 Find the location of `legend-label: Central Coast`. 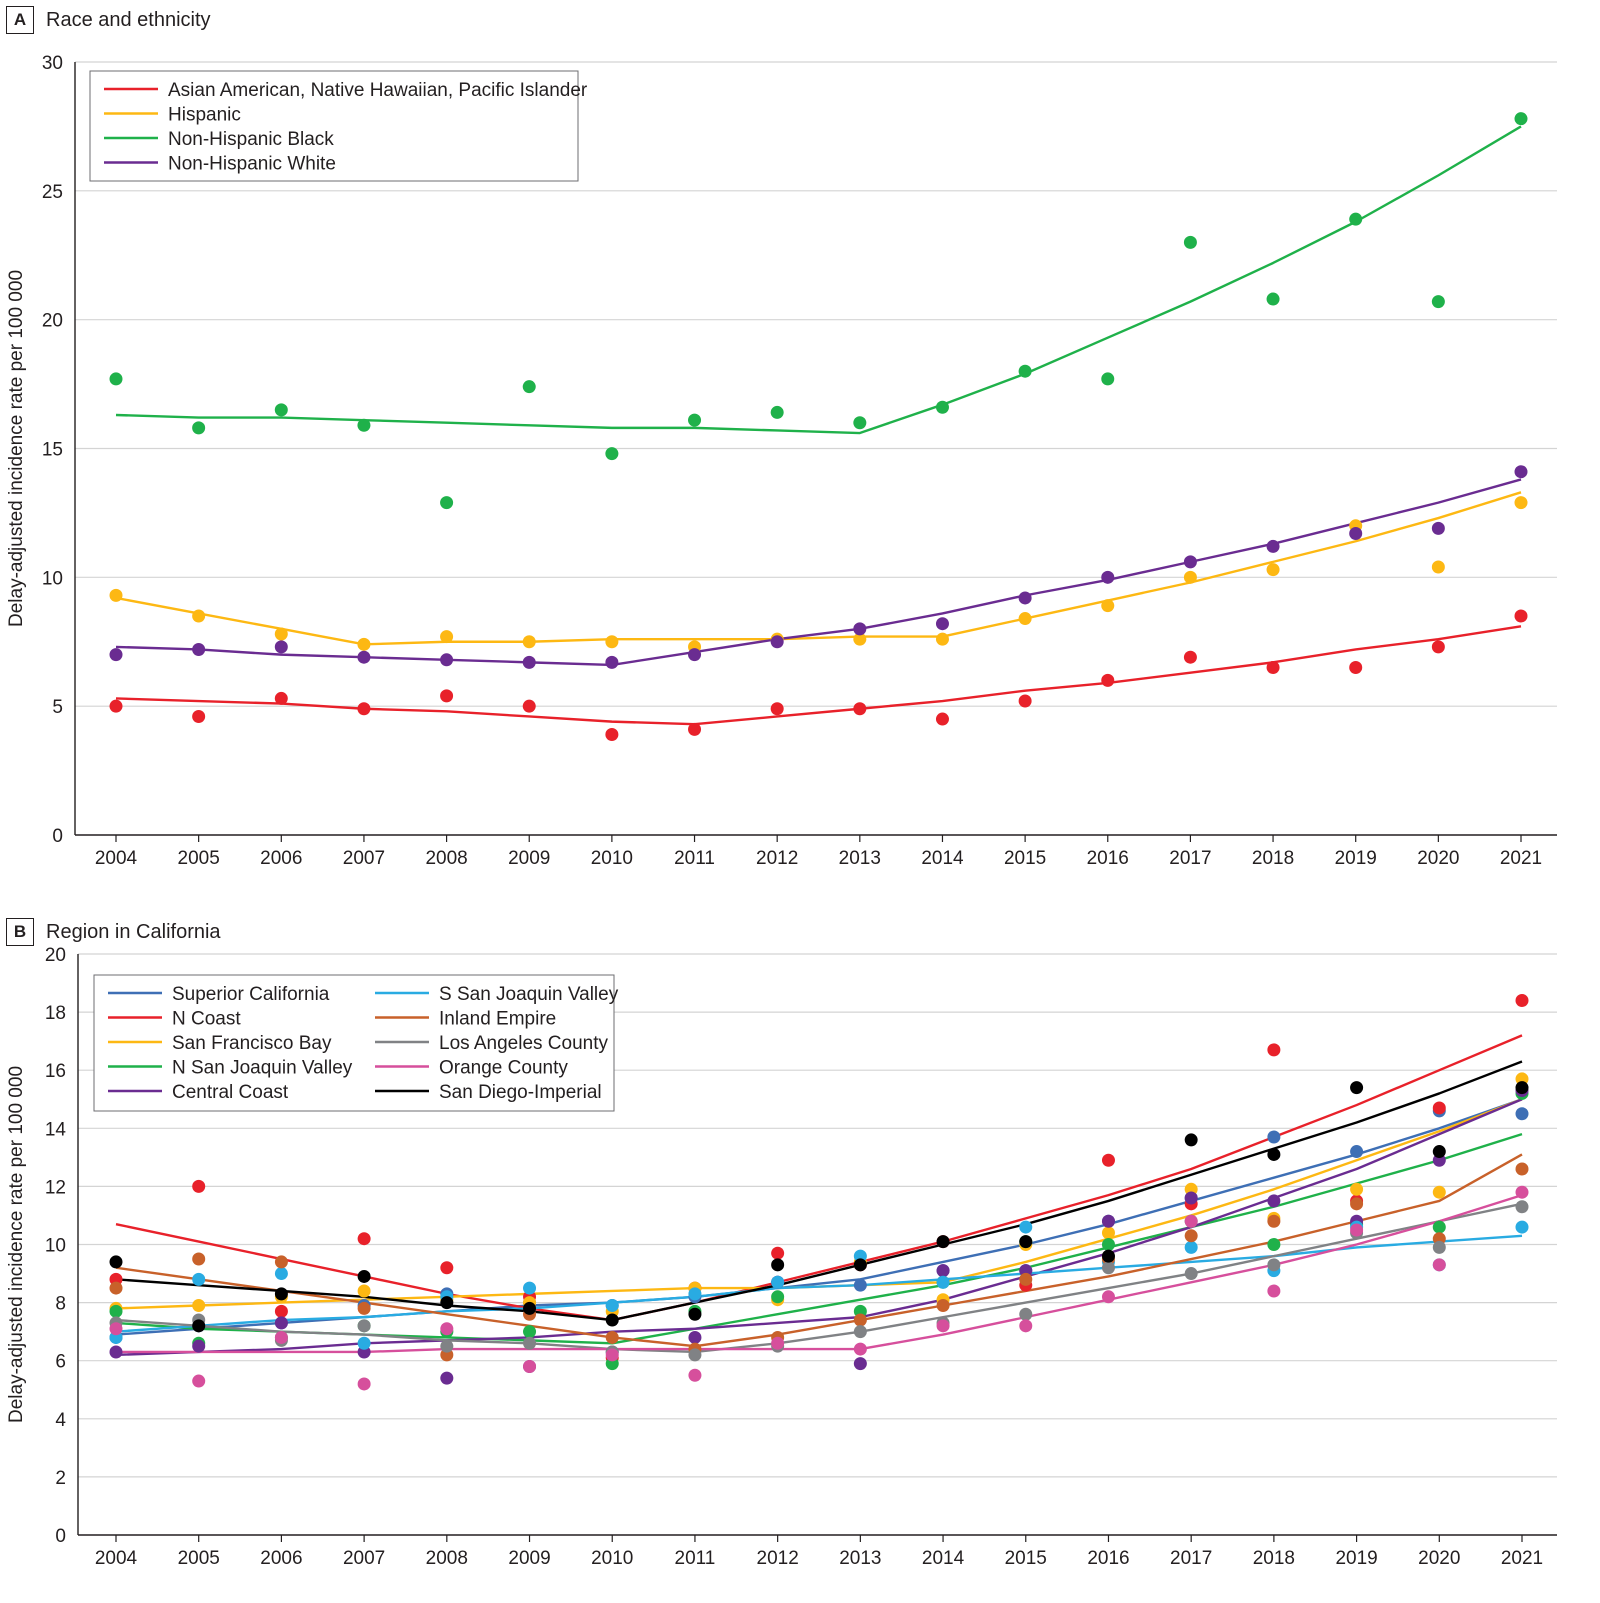

legend-label: Central Coast is located at coordinates (230, 1092).